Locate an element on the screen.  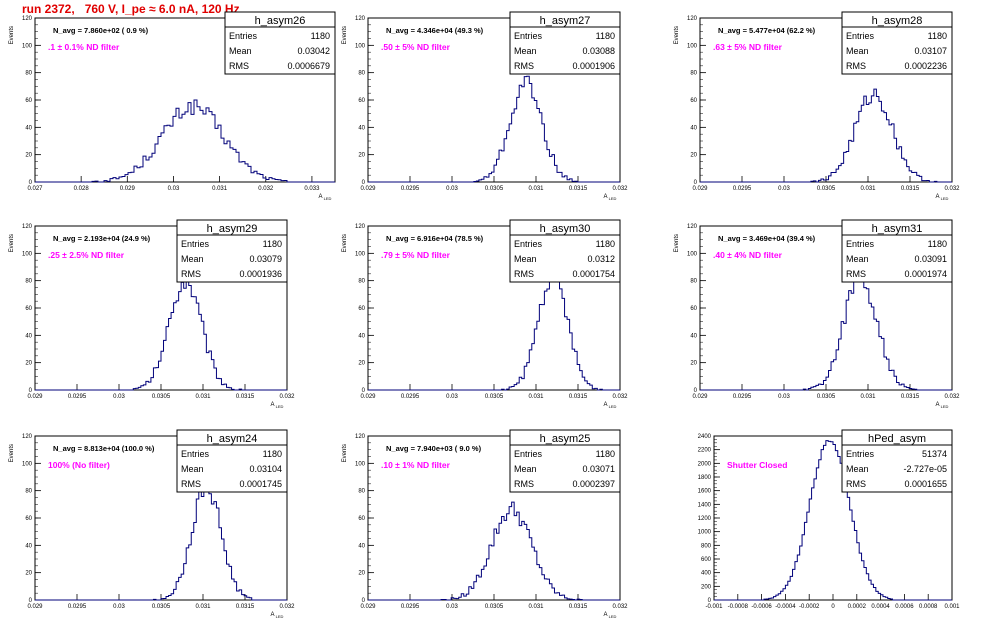
filter-label: .10 ± 1% ND filter is located at coordinates (416, 465).